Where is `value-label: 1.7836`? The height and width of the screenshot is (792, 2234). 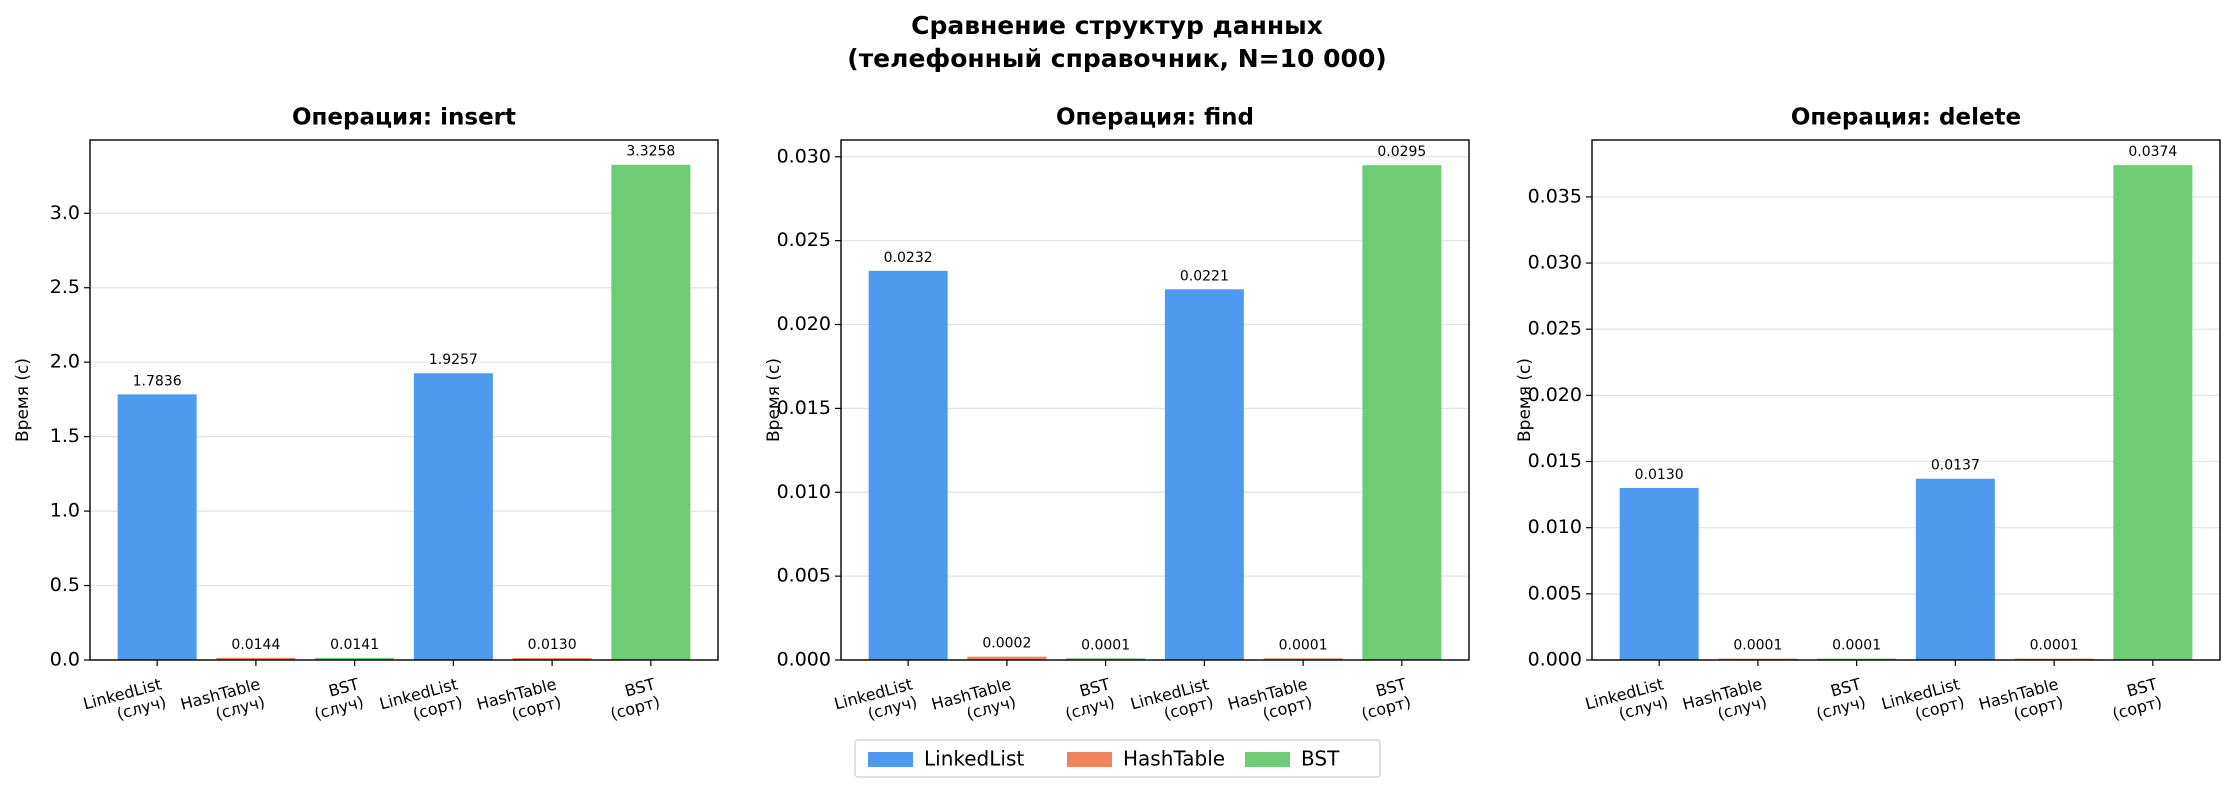 value-label: 1.7836 is located at coordinates (157, 381).